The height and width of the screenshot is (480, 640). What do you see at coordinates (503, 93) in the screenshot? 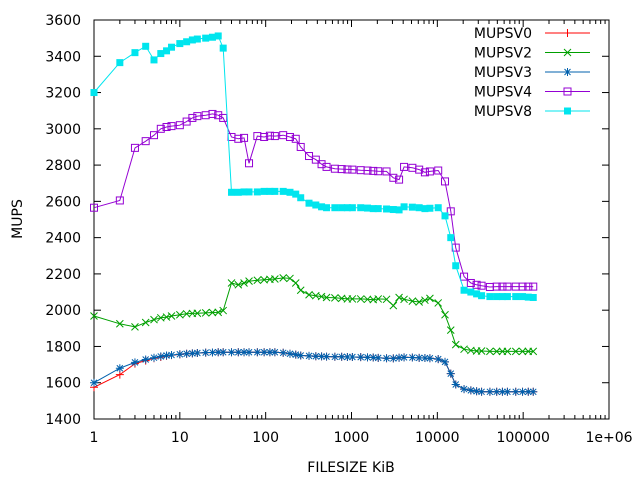
I see `legend-label: MUPSV4` at bounding box center [503, 93].